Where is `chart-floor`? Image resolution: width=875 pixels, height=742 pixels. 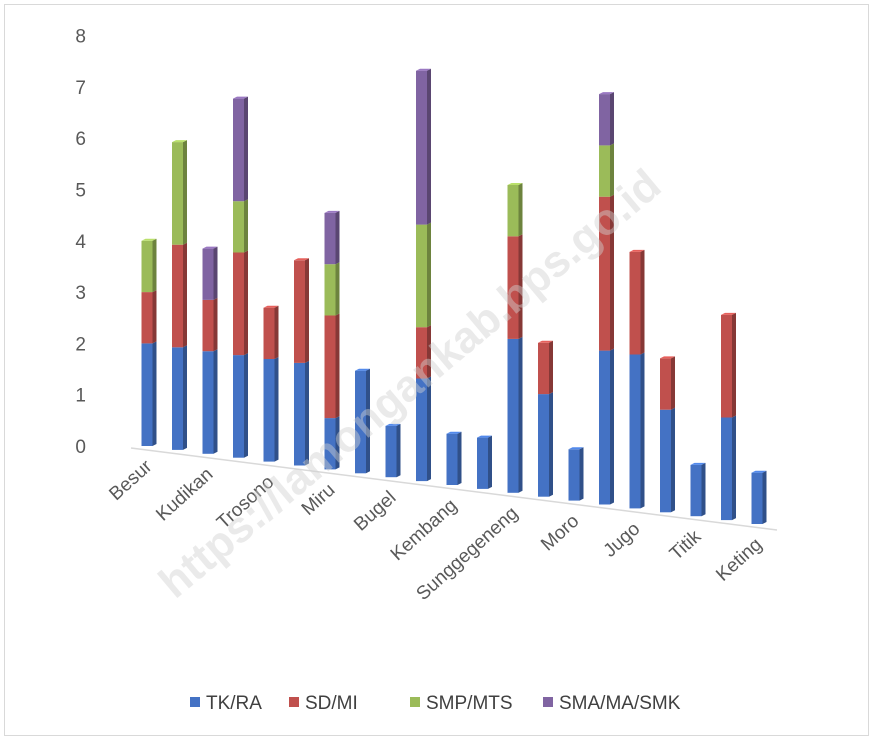
chart-floor is located at coordinates (454, 489).